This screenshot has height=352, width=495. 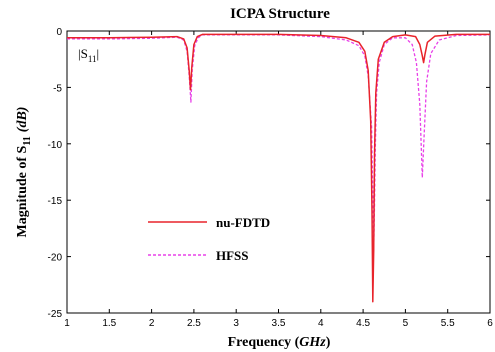 I want to click on x-tick-label: 6, so click(x=490, y=323).